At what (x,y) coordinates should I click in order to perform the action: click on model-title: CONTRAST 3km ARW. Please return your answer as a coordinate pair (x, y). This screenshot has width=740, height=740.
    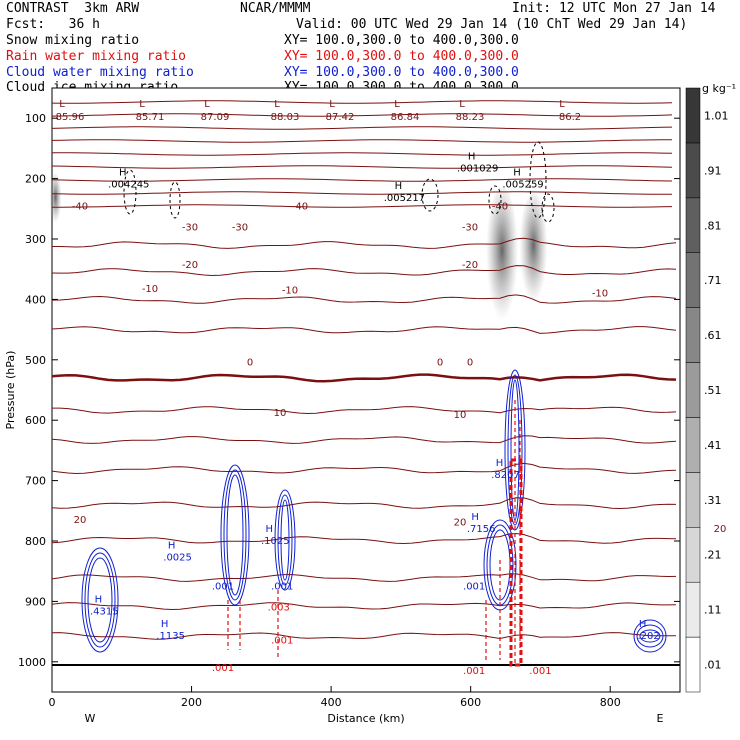
    Looking at the image, I should click on (73, 8).